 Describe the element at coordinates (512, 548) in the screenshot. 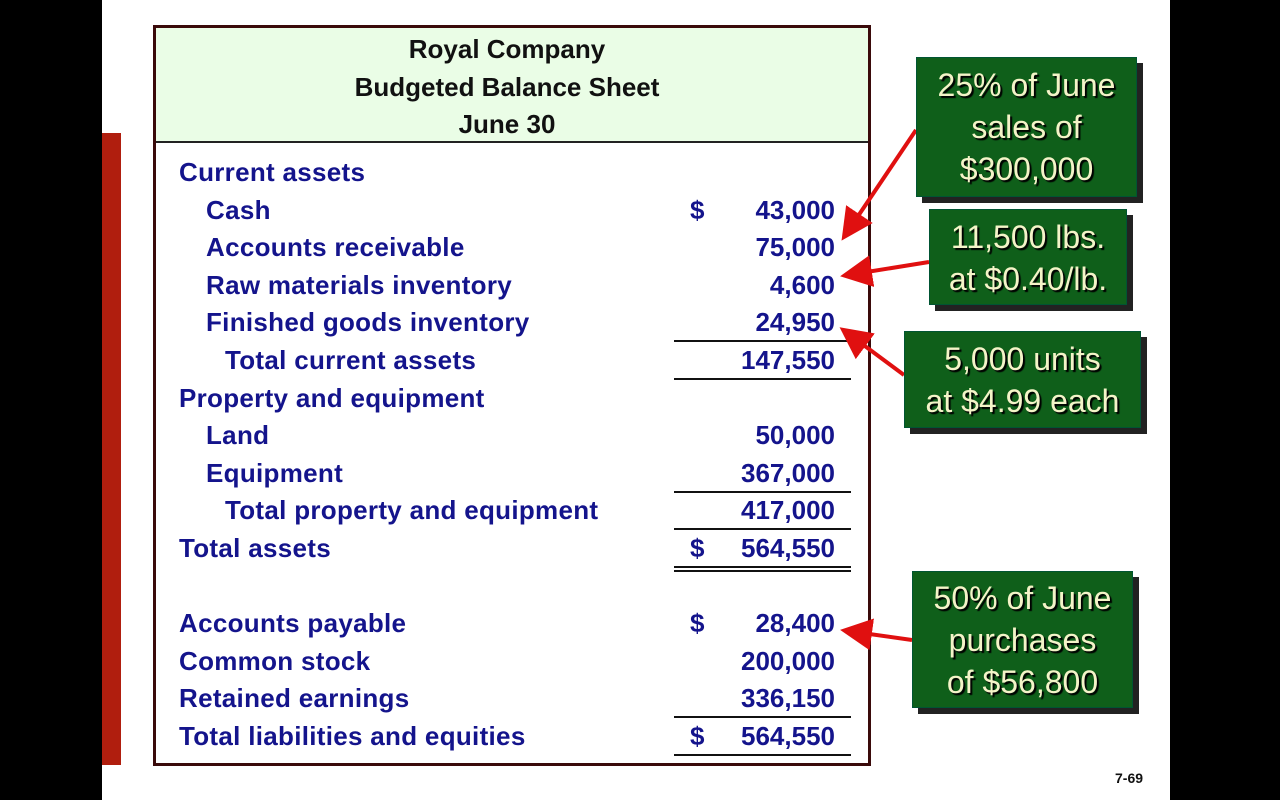

I see `table-row: Total assets $564,550` at that location.